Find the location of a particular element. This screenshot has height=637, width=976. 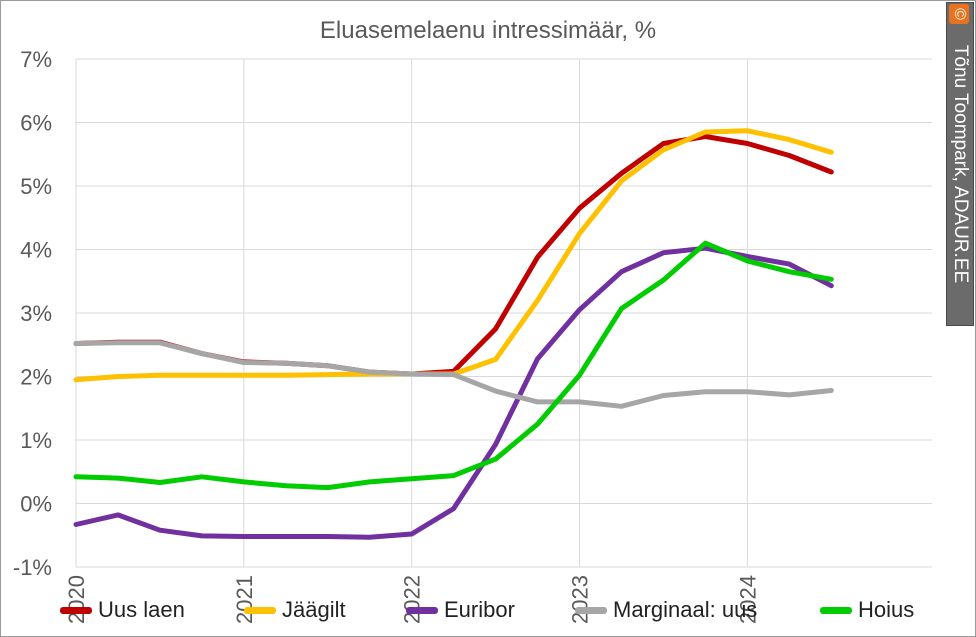

x-tick-label: 2023 is located at coordinates (580, 599).